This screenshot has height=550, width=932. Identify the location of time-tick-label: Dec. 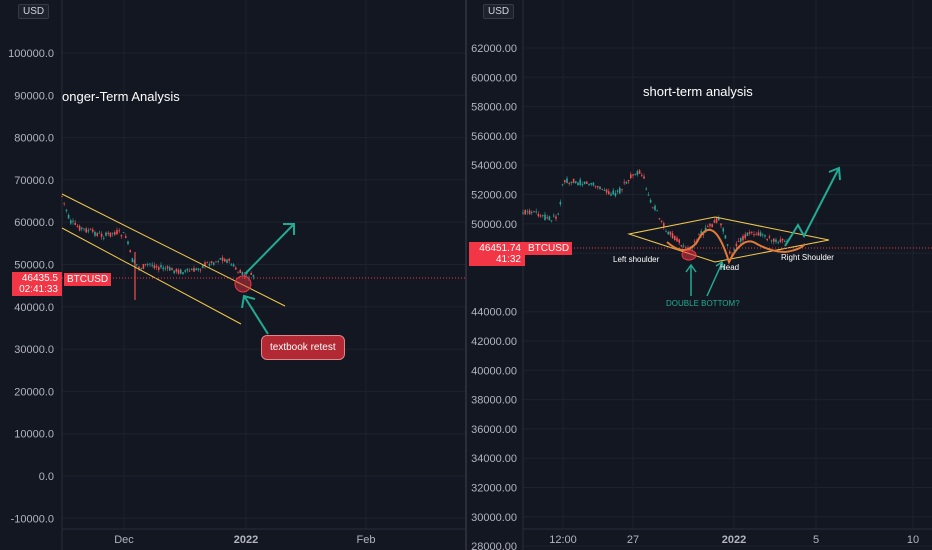
(124, 540).